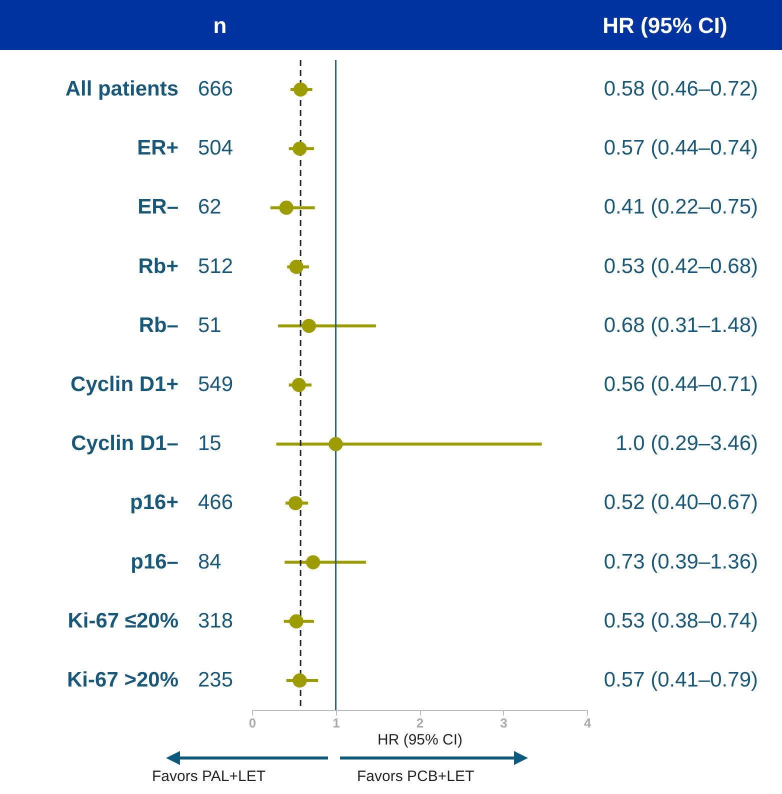  Describe the element at coordinates (124, 384) in the screenshot. I see `y-tick-label: Cyclin D1+` at that location.